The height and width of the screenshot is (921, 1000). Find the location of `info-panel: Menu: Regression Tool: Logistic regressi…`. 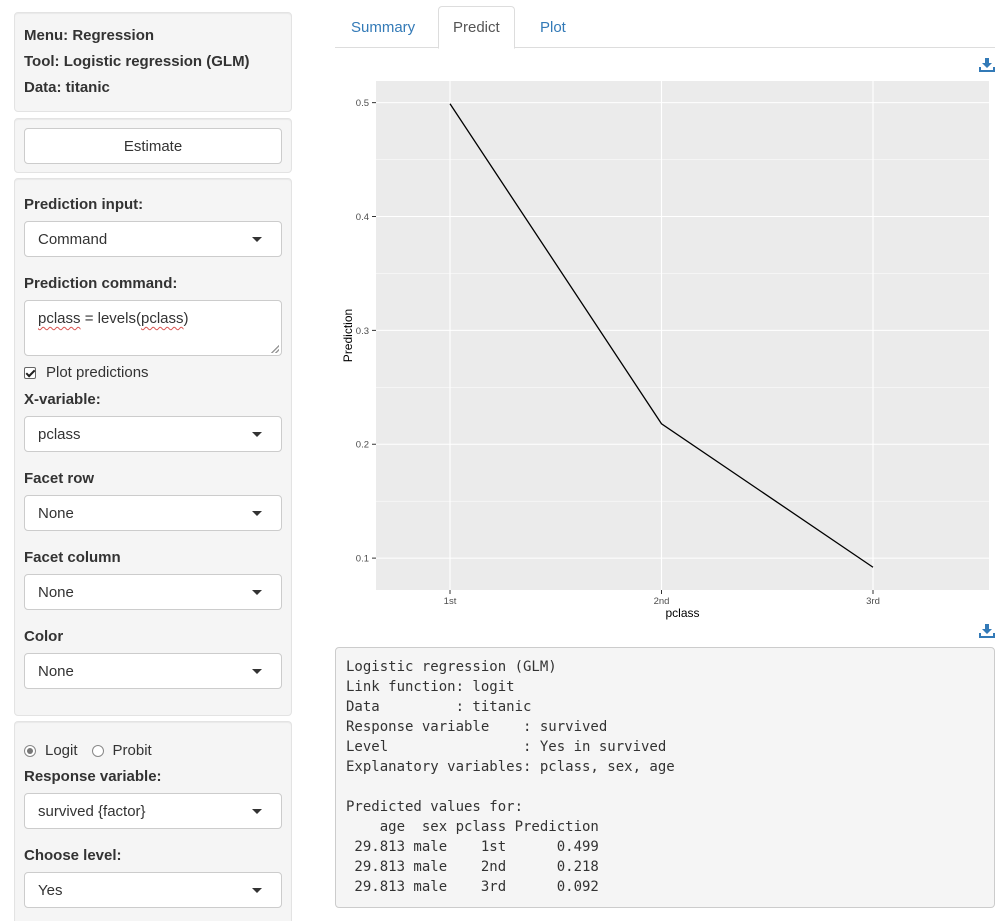

info-panel: Menu: Regression Tool: Logistic regressi… is located at coordinates (153, 62).